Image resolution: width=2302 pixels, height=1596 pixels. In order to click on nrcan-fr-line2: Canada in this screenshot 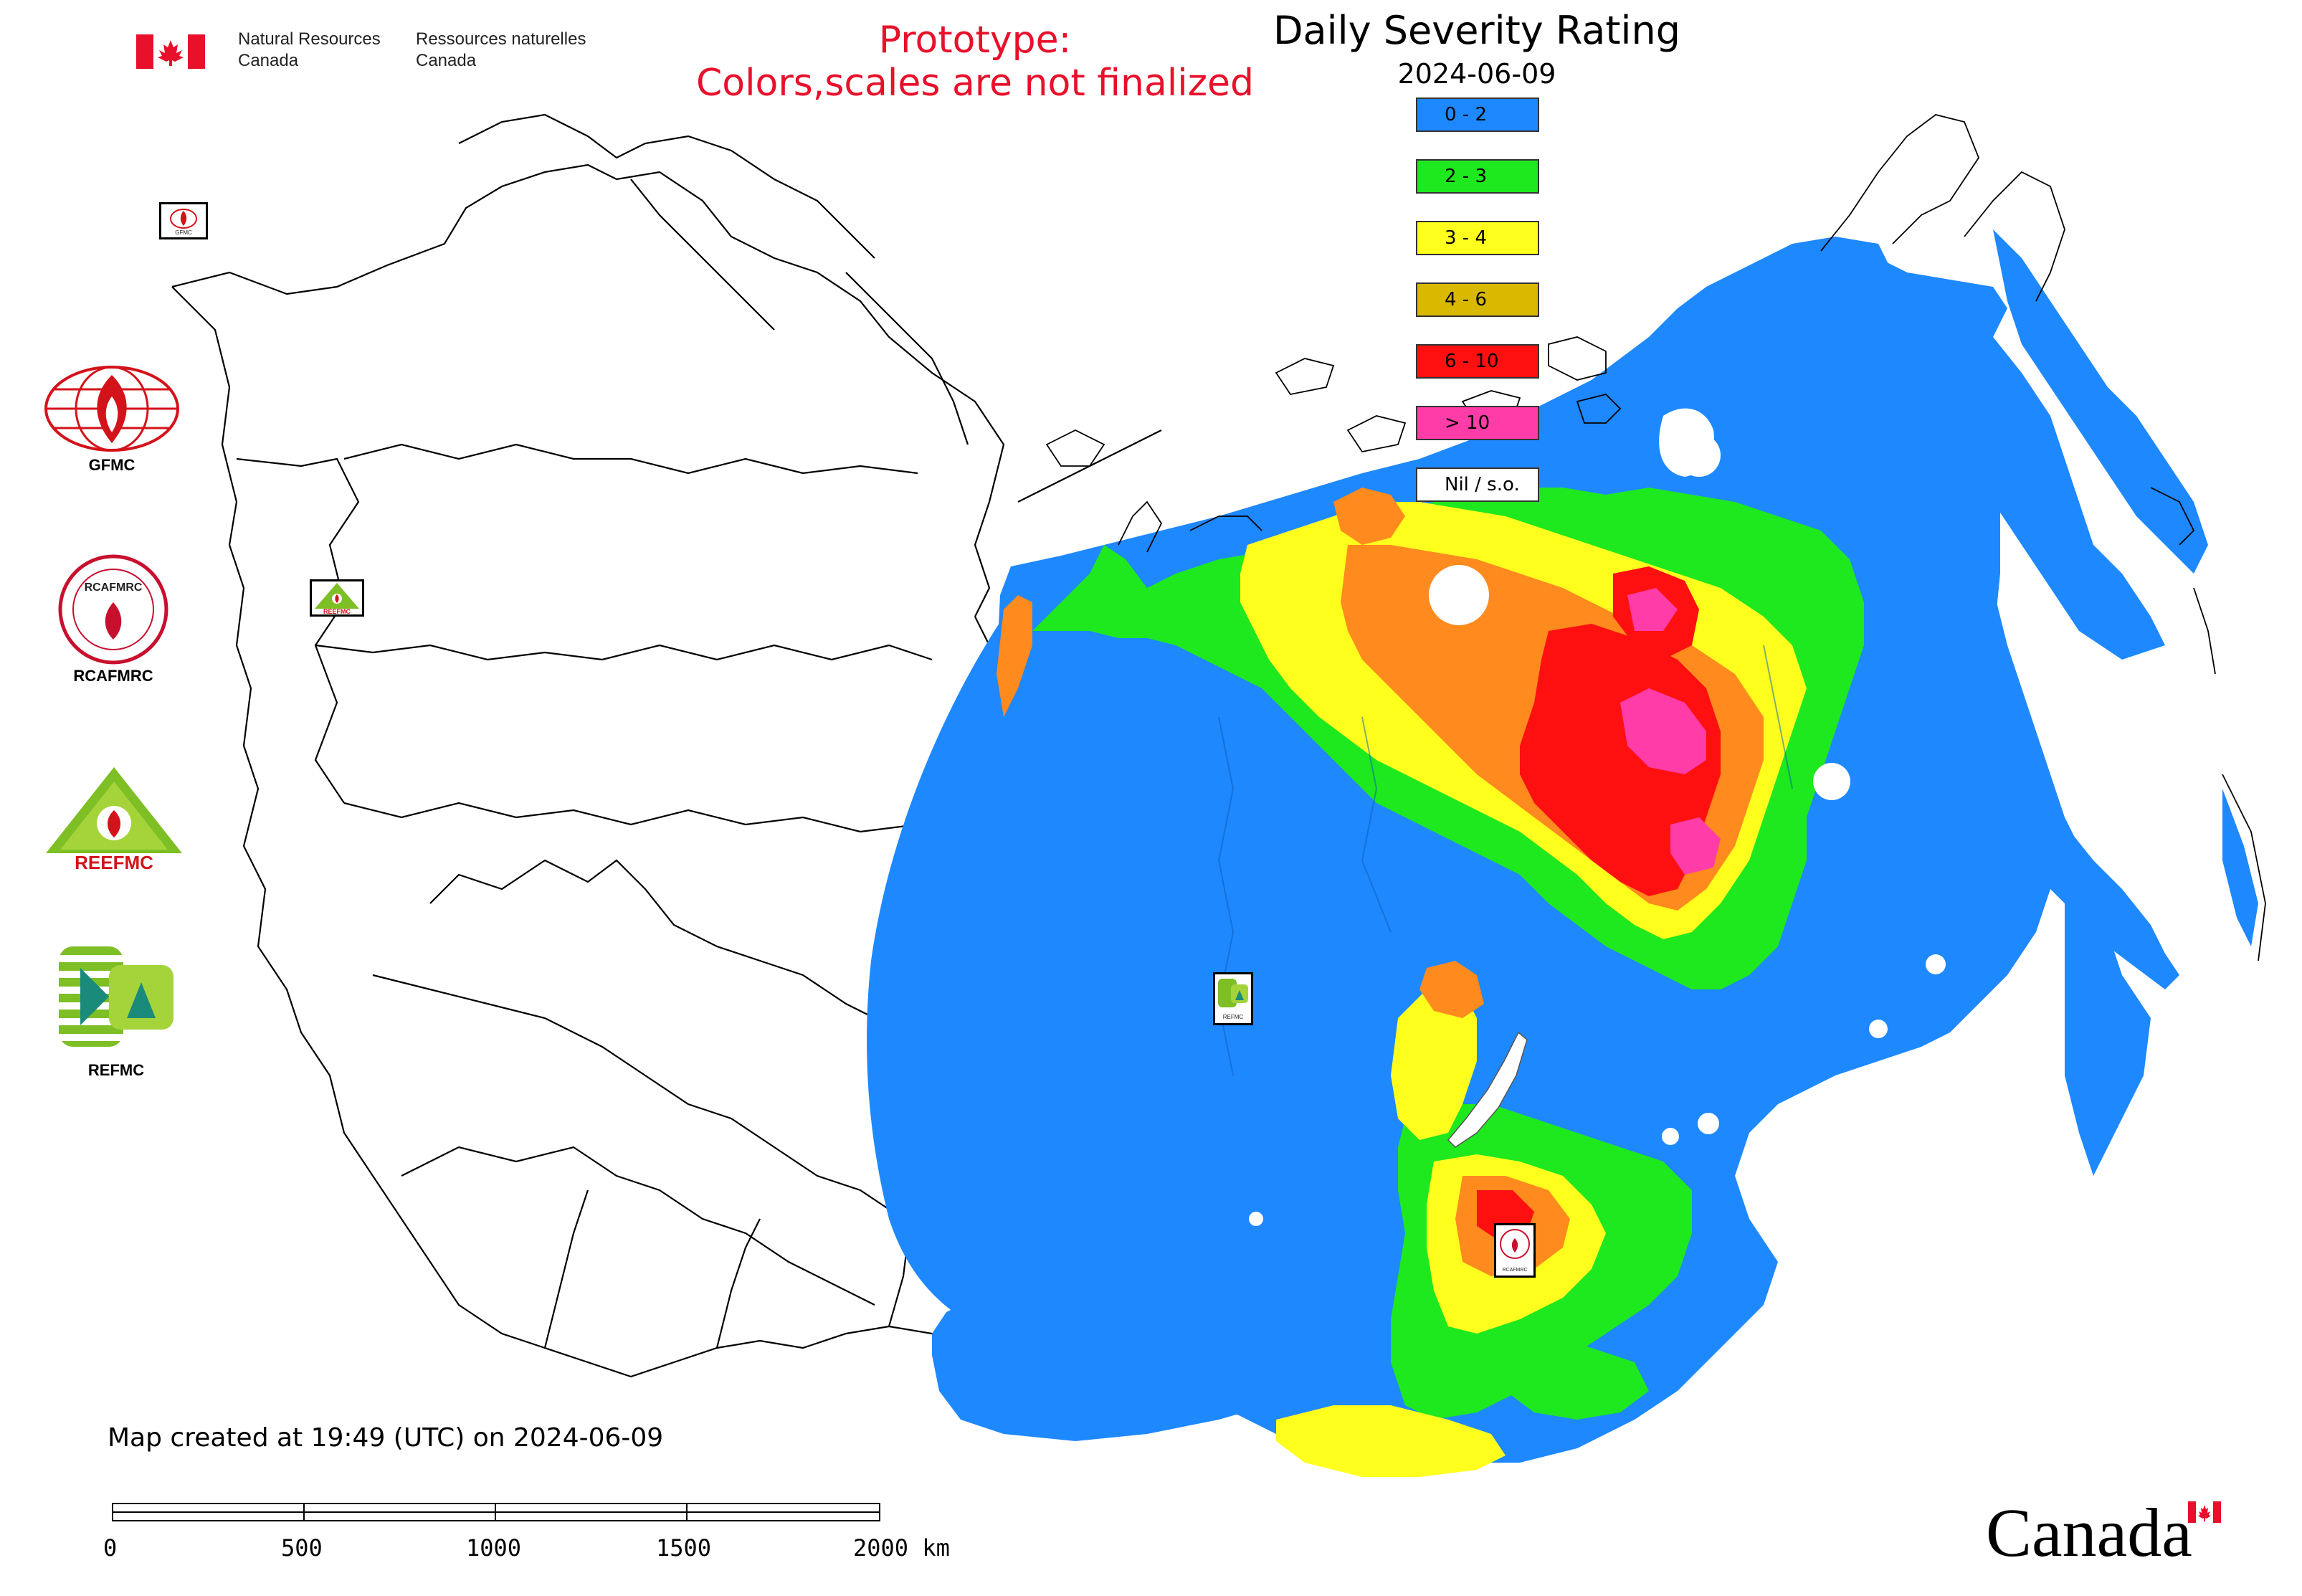, I will do `click(446, 60)`.